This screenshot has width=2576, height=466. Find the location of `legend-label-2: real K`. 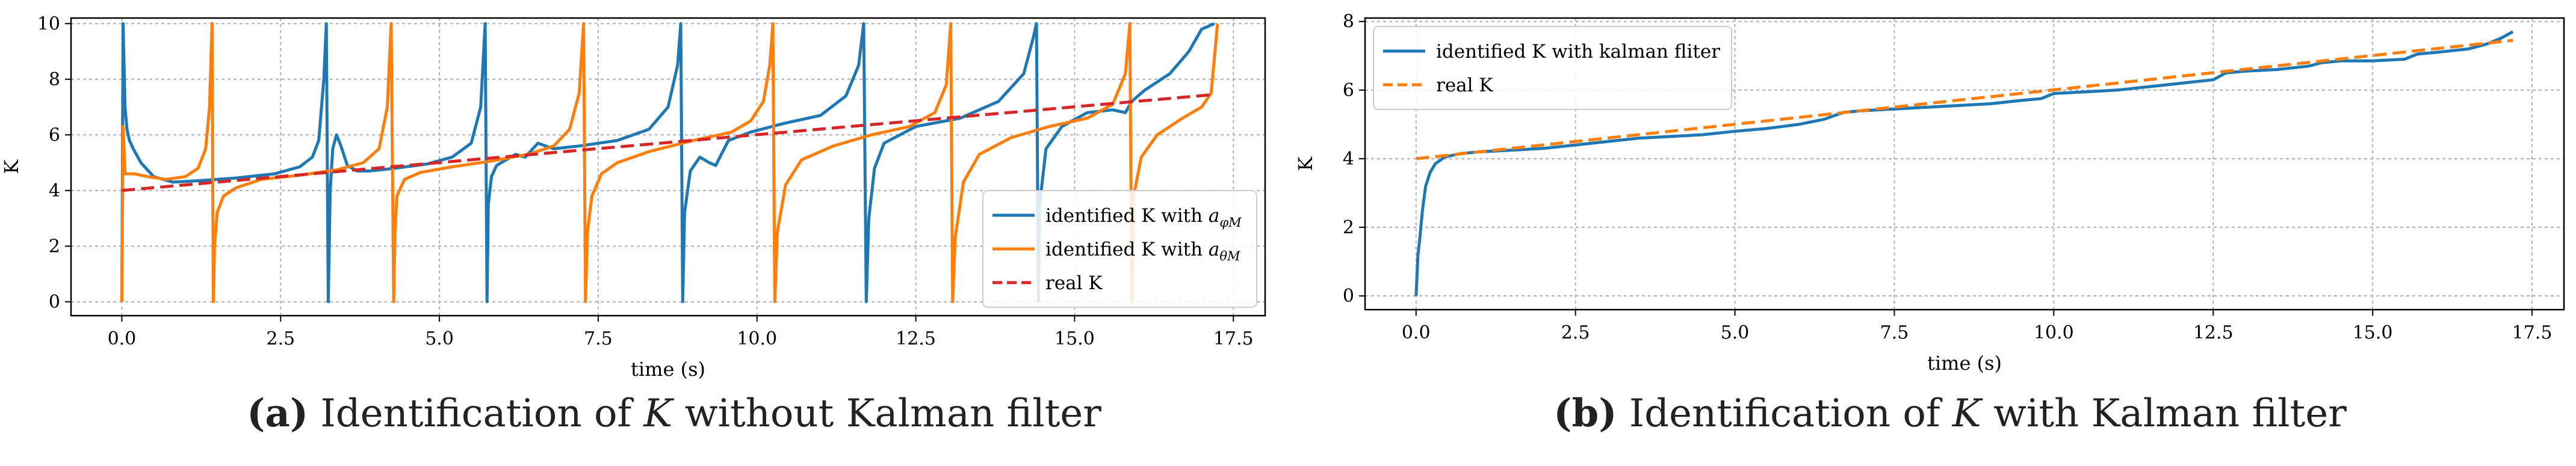

legend-label-2: real K is located at coordinates (1464, 85).